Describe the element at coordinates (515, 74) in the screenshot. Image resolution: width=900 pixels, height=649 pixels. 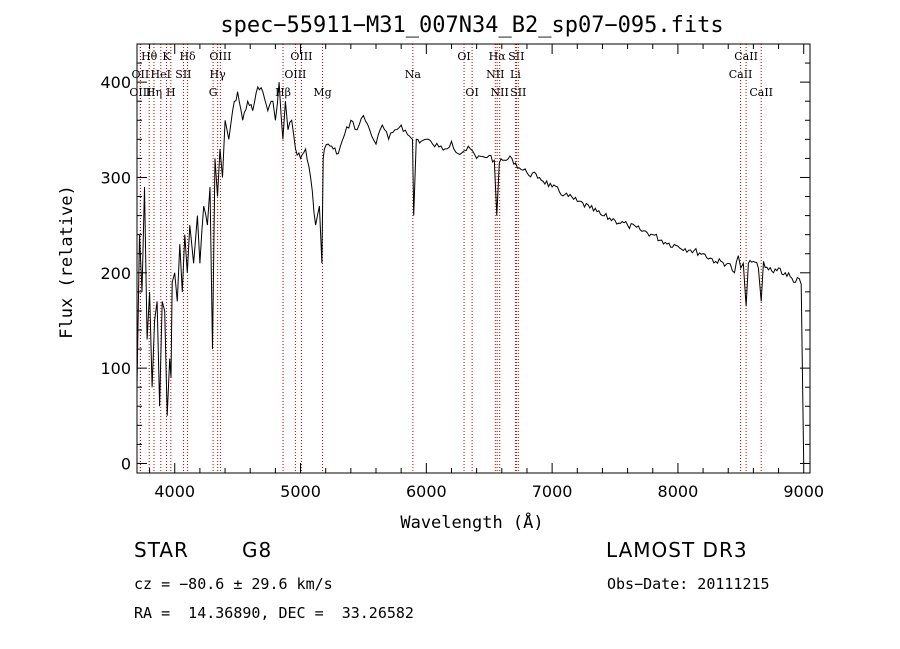
I see `line-marker-label: Li` at that location.